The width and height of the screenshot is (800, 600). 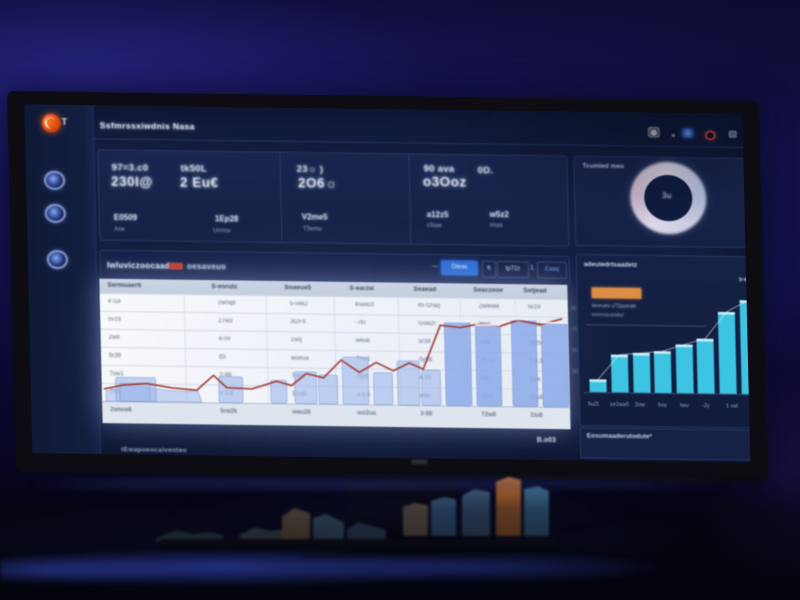 I want to click on svg-text: -2y, so click(x=706, y=406).